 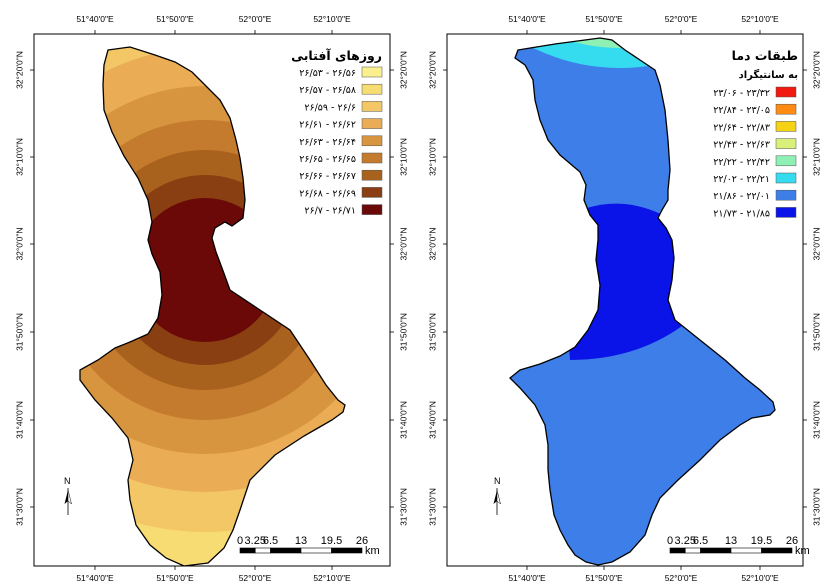 What do you see at coordinates (741, 179) in the screenshot?
I see `legend-label: ۲۲/۰۲ - ۲۲/۲۱` at bounding box center [741, 179].